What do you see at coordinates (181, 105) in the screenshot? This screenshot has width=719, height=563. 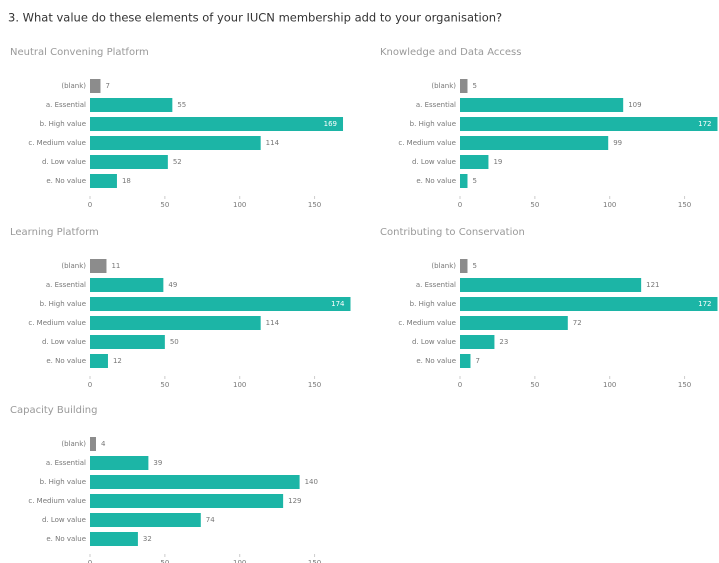 I see `value-label: 55` at bounding box center [181, 105].